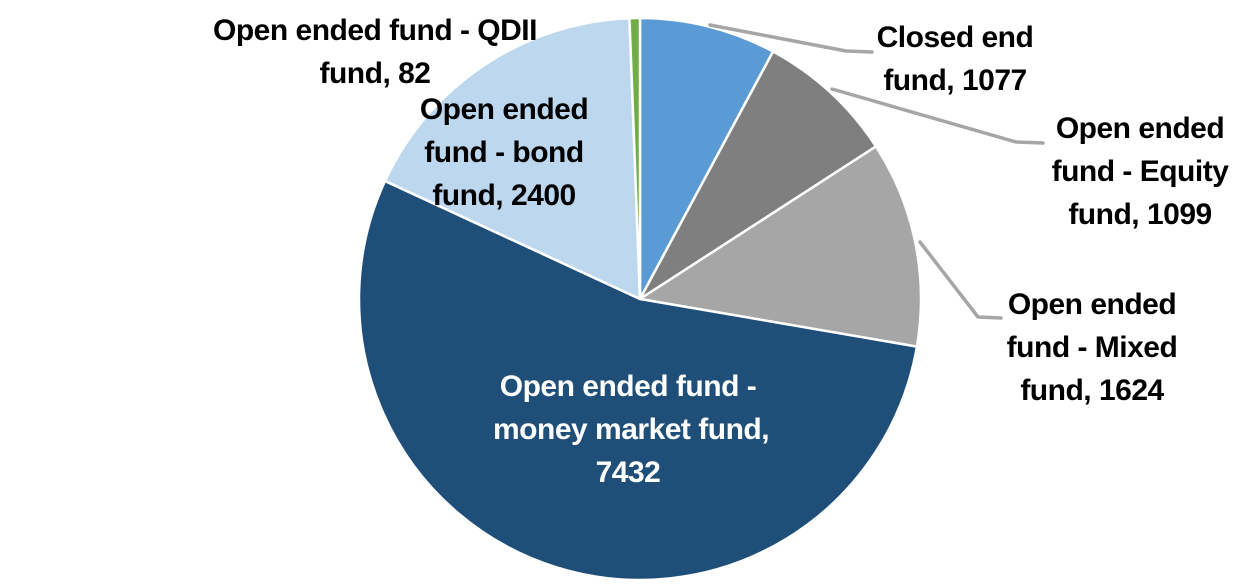 The image size is (1250, 584). What do you see at coordinates (375, 52) in the screenshot?
I see `label-qdii-fund: Open ended fund - QDII fund, 82` at bounding box center [375, 52].